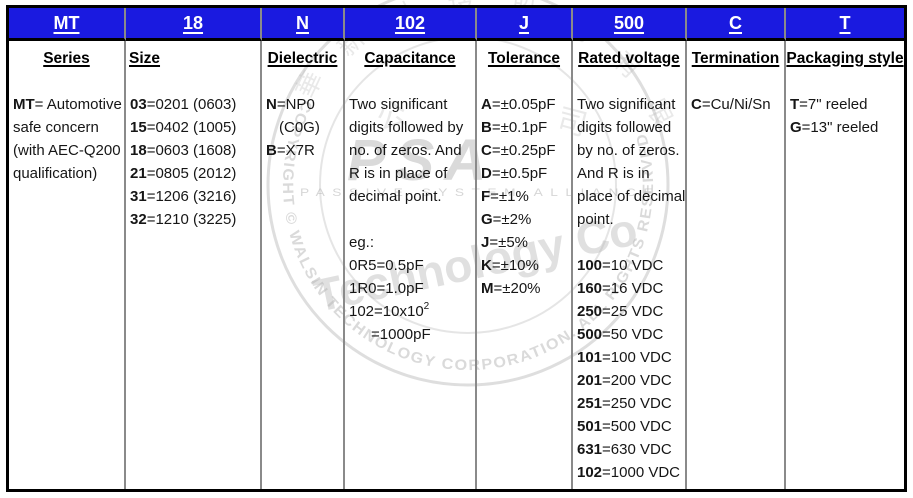 The height and width of the screenshot is (498, 913). I want to click on column-header-label: Packaging style, so click(845, 58).